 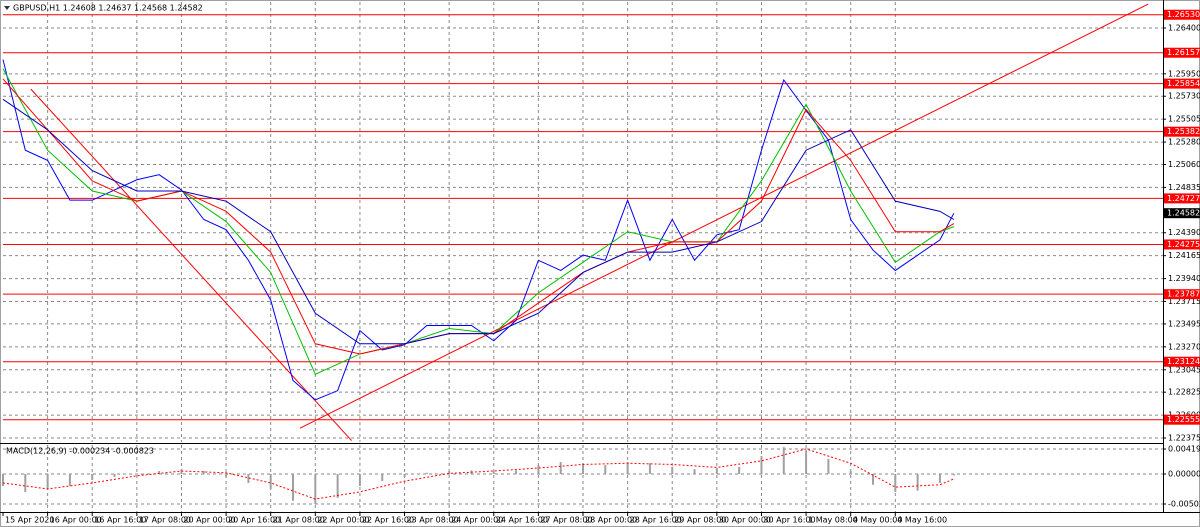 I want to click on dropdown-icon, so click(x=7, y=8).